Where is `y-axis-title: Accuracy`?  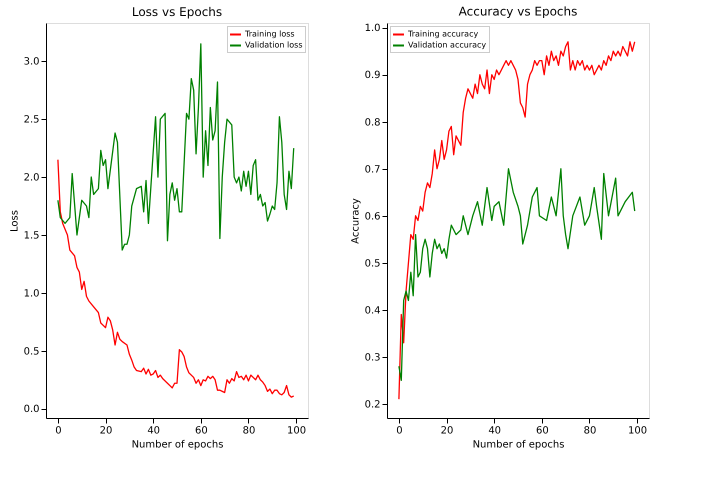 y-axis-title: Accuracy is located at coordinates (356, 221).